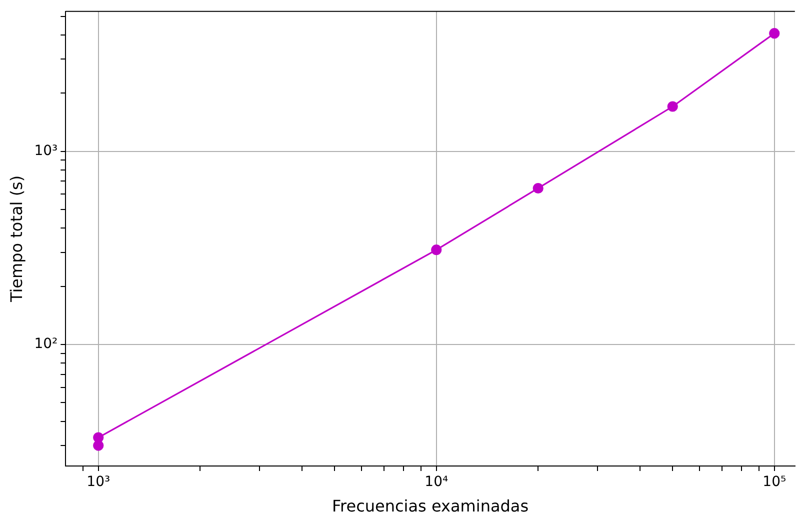 This screenshot has width=801, height=521. Describe the element at coordinates (436, 482) in the screenshot. I see `x-tick-label: 10⁴` at that location.